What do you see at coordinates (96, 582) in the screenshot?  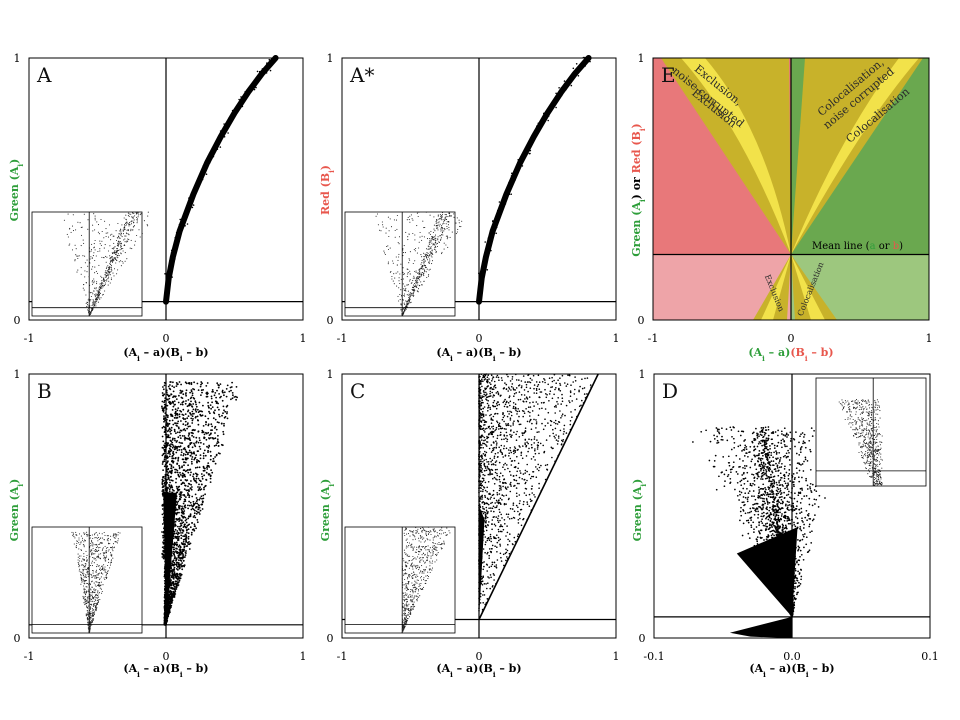 I see `inset-points` at bounding box center [96, 582].